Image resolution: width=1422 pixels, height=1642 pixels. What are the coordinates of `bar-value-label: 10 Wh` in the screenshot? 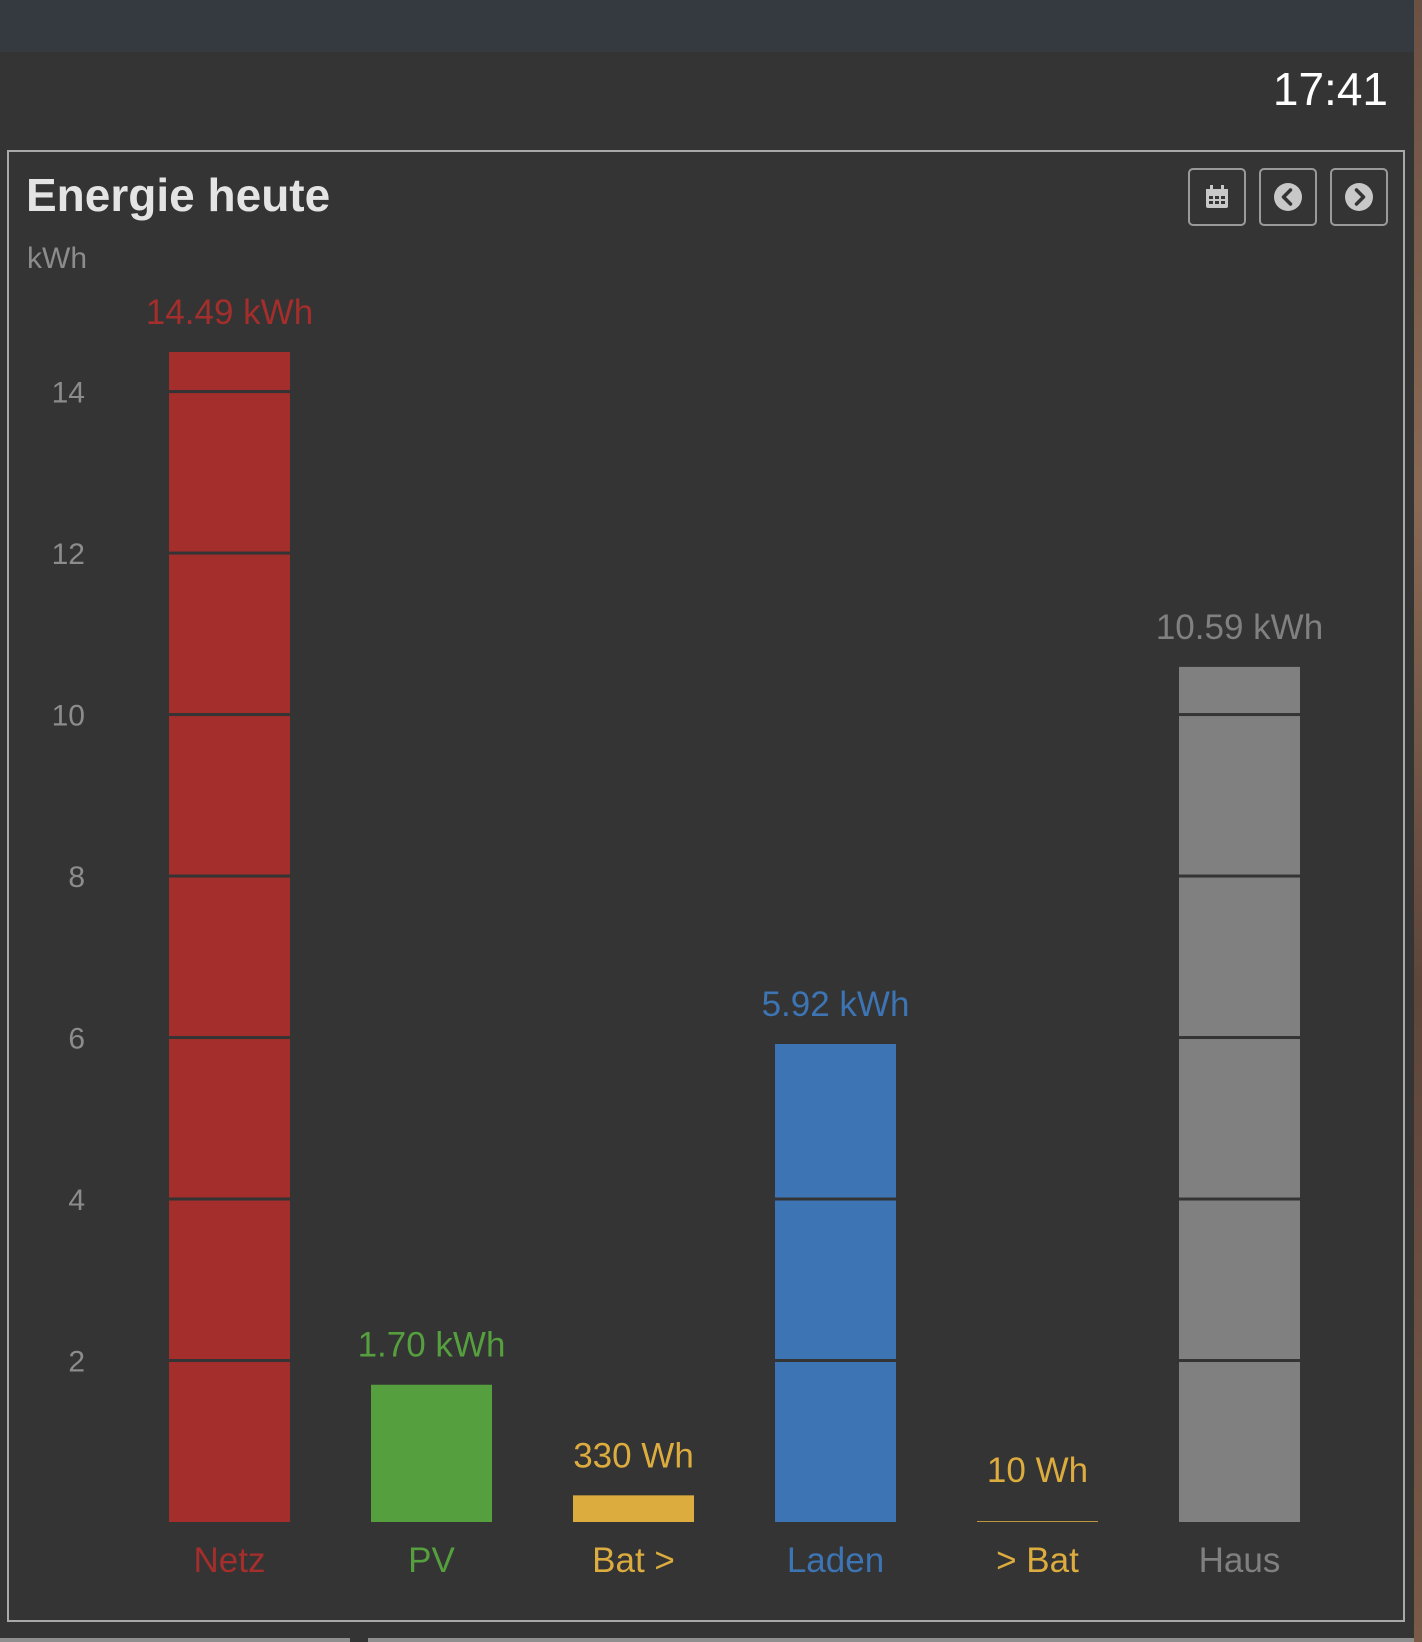 It's located at (1037, 1470).